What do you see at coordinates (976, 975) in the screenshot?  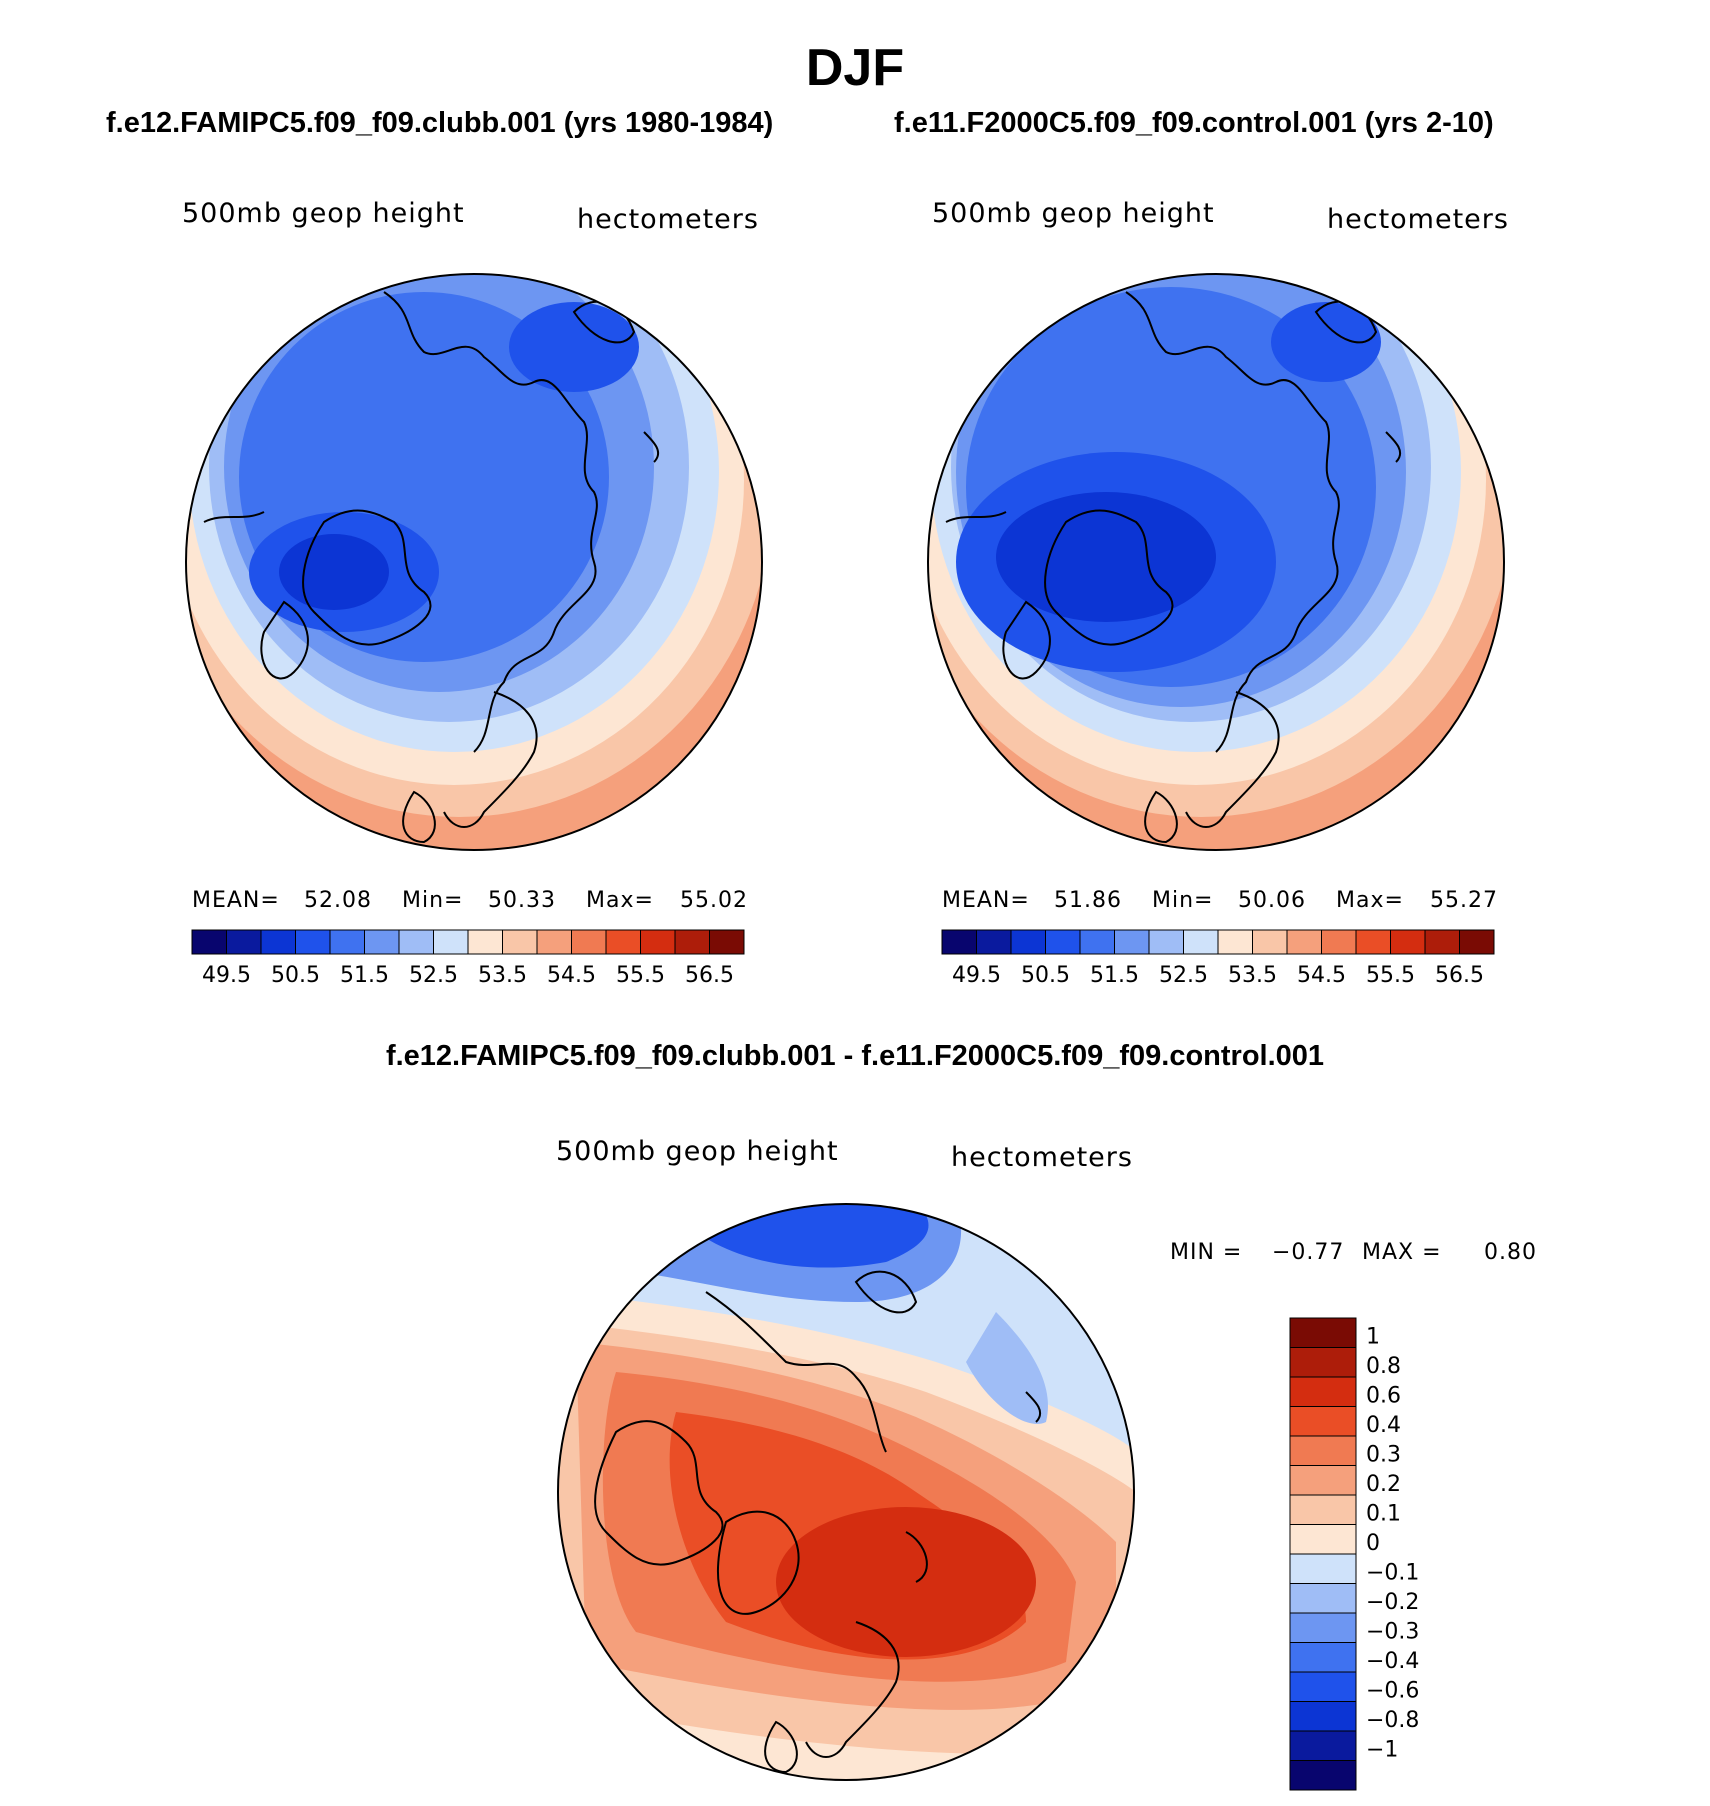 I see `colorbar-right-tick-label: 49.5` at bounding box center [976, 975].